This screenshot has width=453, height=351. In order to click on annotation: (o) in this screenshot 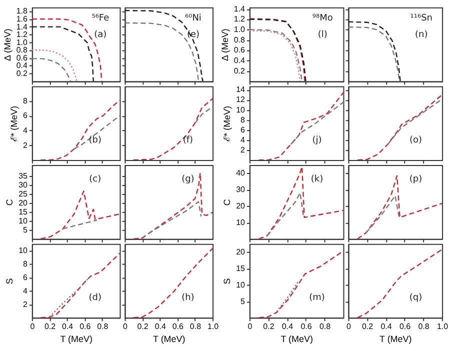, I will do `click(416, 140)`.